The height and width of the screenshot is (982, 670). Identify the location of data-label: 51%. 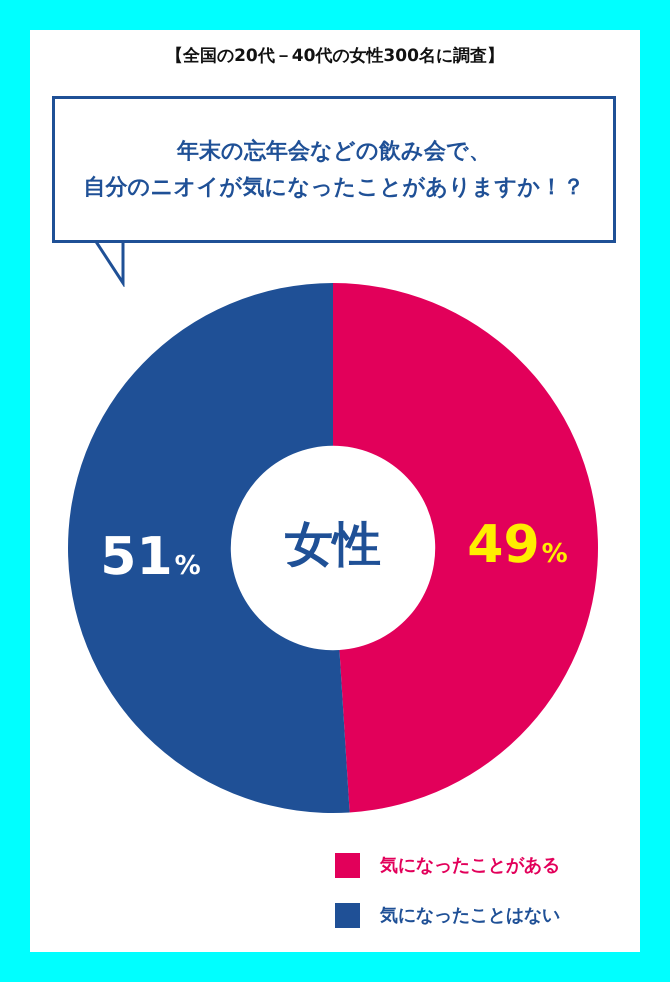
(150, 556).